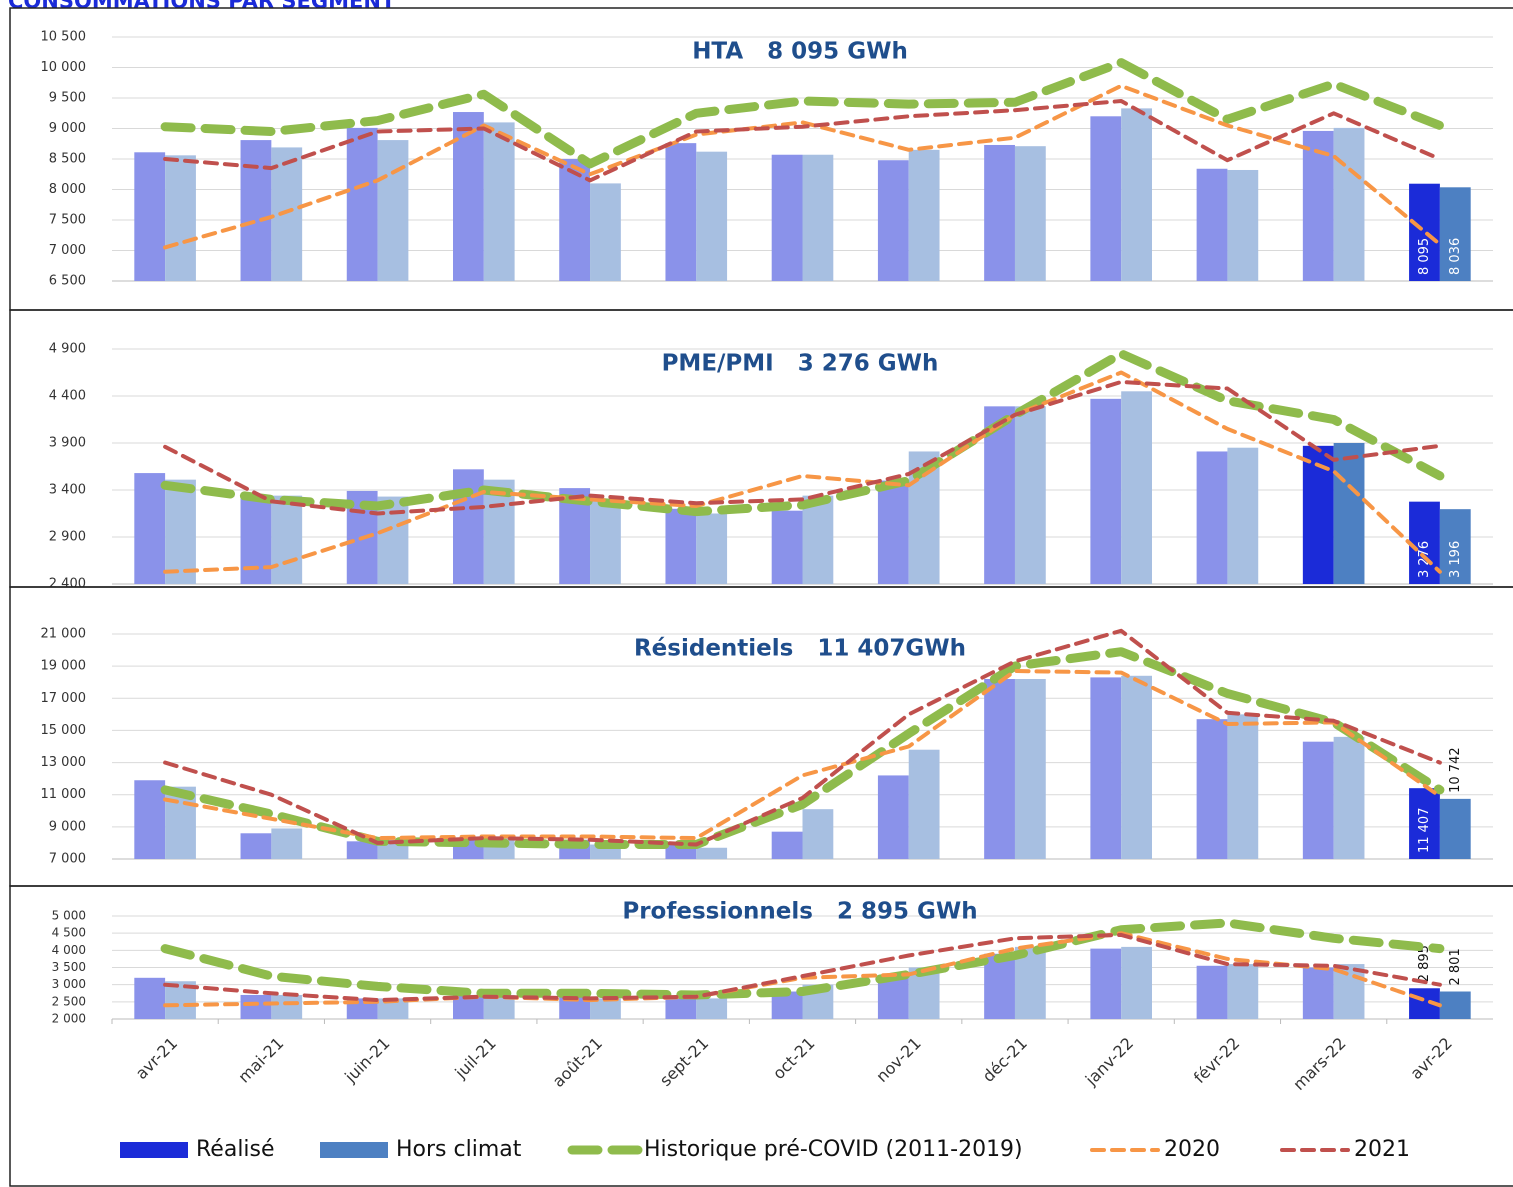 The width and height of the screenshot is (1513, 1187). What do you see at coordinates (64, 762) in the screenshot?
I see `y-tick-label: 13 000` at bounding box center [64, 762].